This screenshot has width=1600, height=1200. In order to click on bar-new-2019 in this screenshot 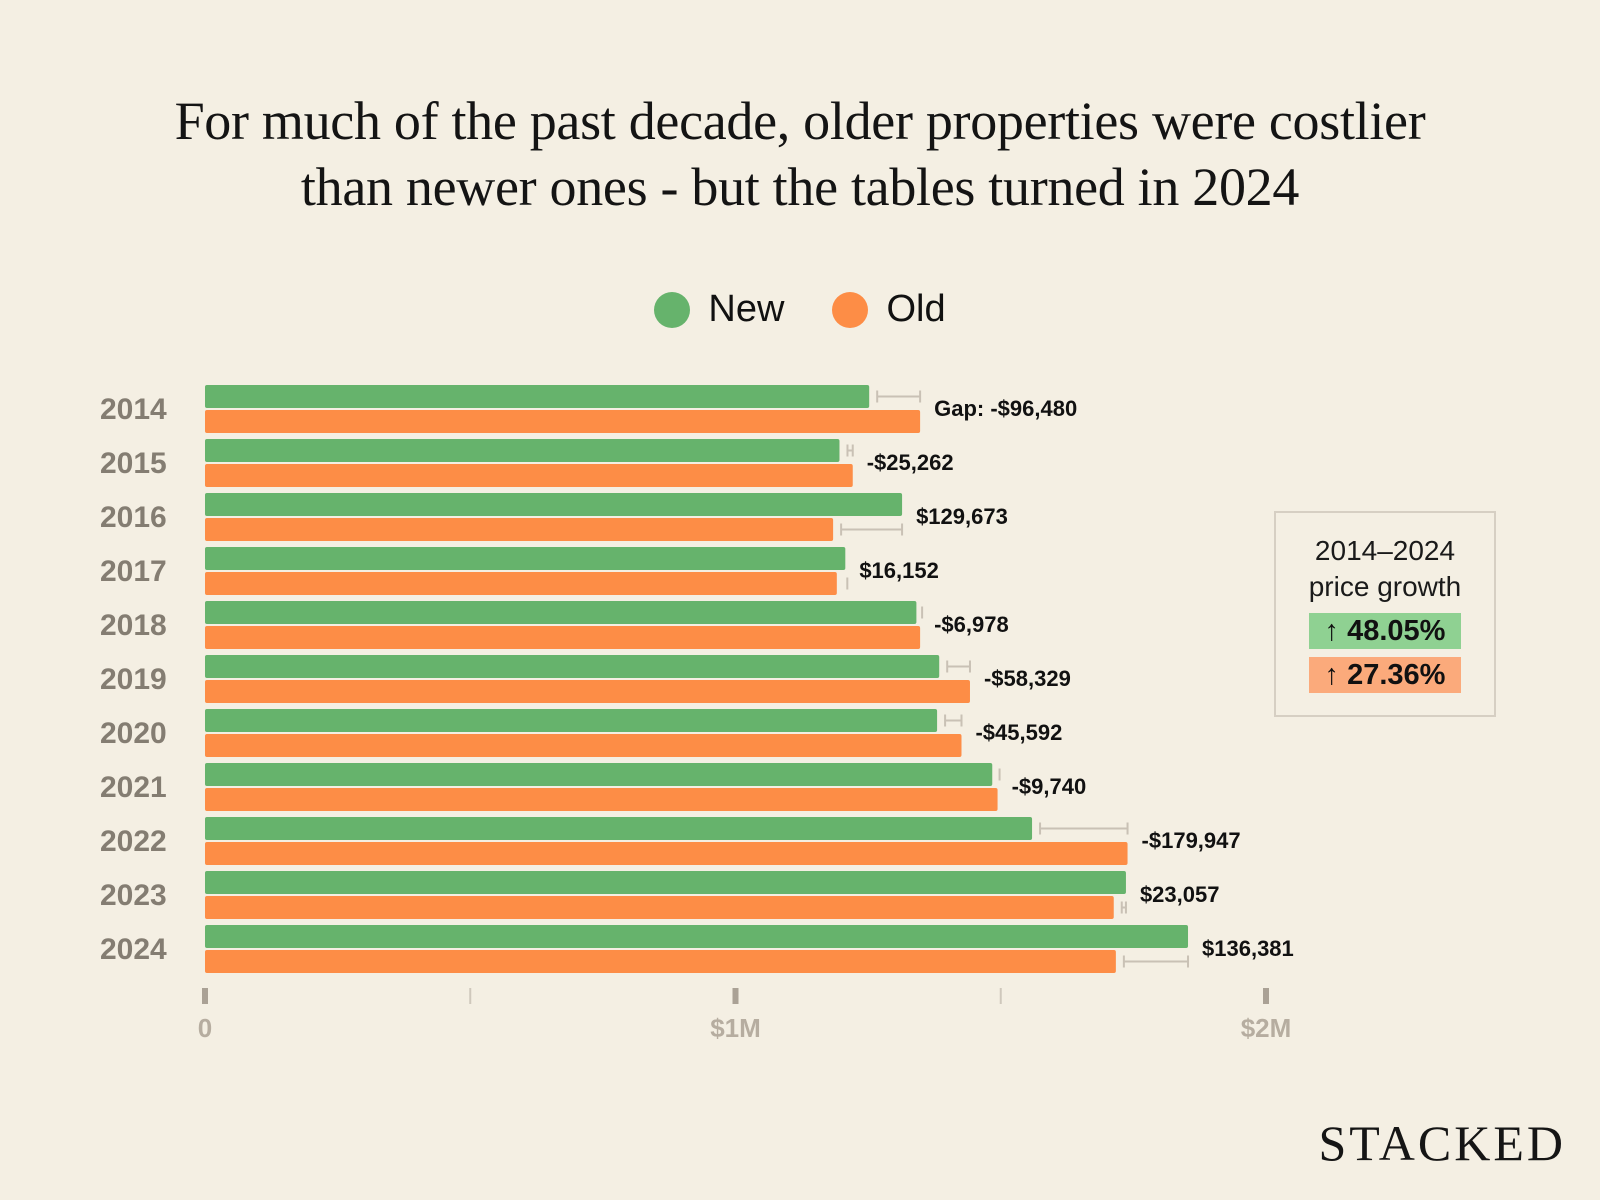, I will do `click(572, 666)`.